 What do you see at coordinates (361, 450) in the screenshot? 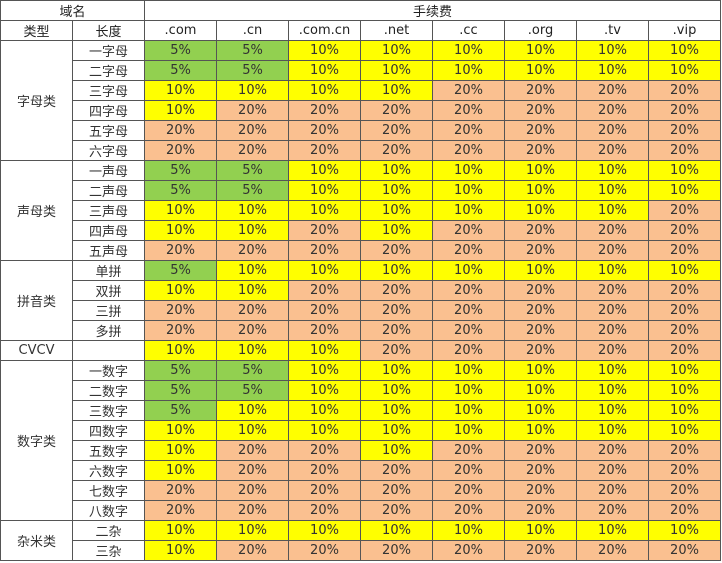
I see `table-row: 五数字 10% 20% 20% 10% 20% 20% 20% 20%` at bounding box center [361, 450].